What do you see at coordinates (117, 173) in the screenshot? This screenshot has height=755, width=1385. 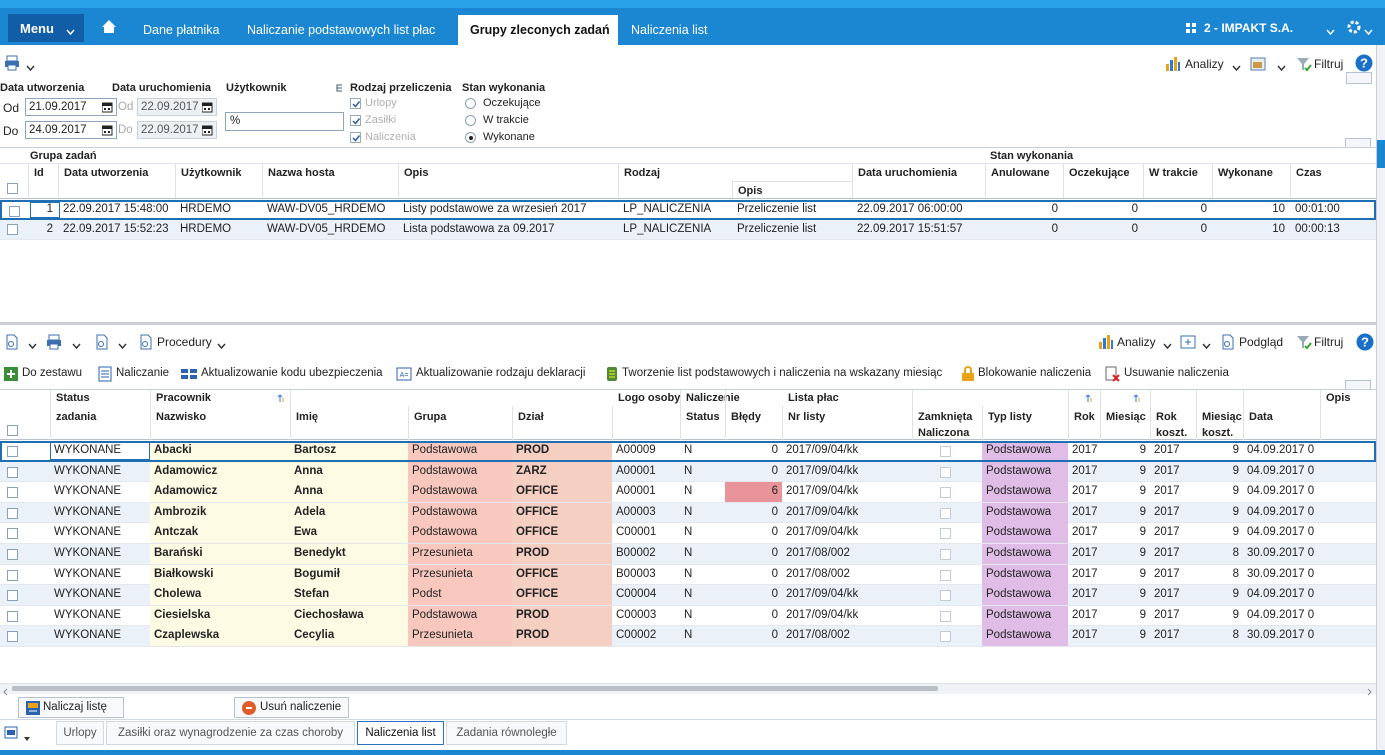 I see `column-header: Data utworzenia` at bounding box center [117, 173].